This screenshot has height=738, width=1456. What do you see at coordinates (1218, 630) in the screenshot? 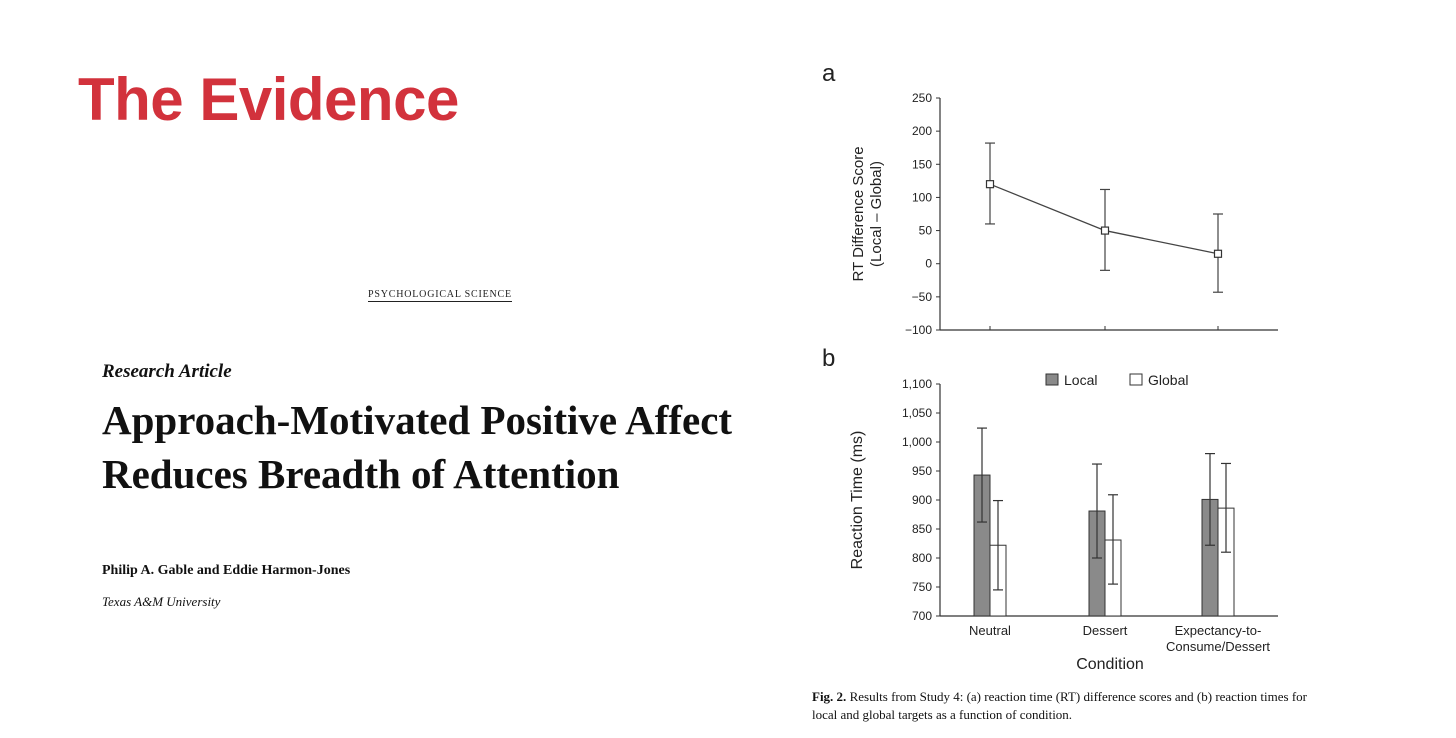
I see `panel-b-x-tick-label: Expectancy-to-` at bounding box center [1218, 630].